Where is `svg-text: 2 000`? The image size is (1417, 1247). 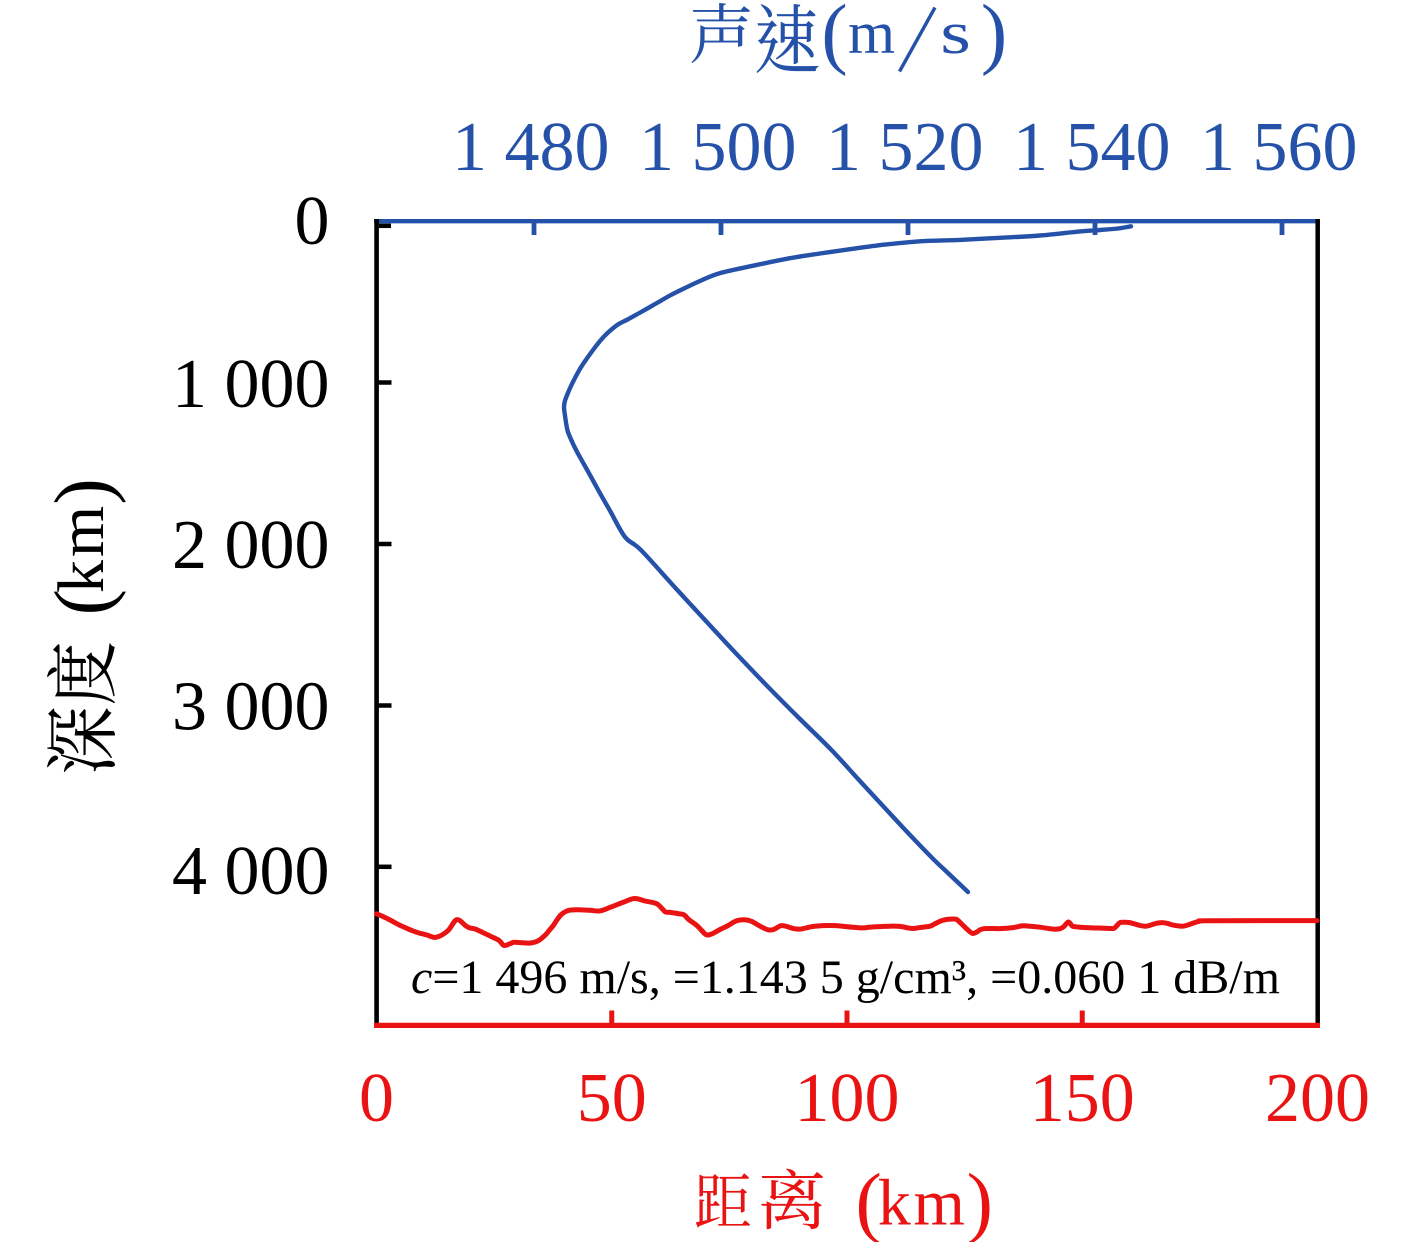 svg-text: 2 000 is located at coordinates (251, 545).